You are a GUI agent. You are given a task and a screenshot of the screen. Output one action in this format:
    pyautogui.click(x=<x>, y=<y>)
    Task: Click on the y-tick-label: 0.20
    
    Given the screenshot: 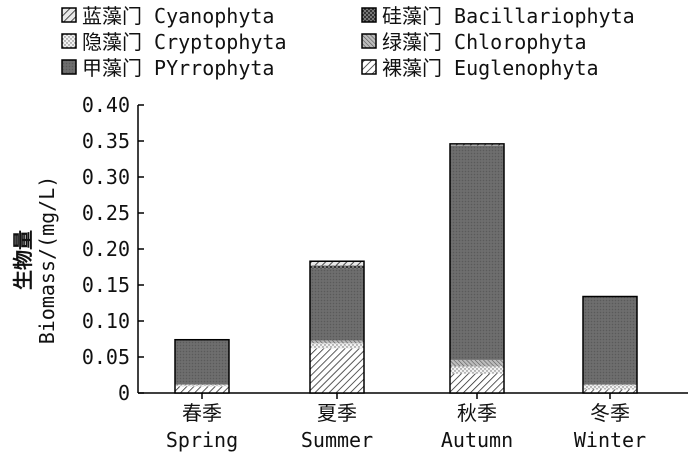 What is the action you would take?
    pyautogui.click(x=106, y=249)
    